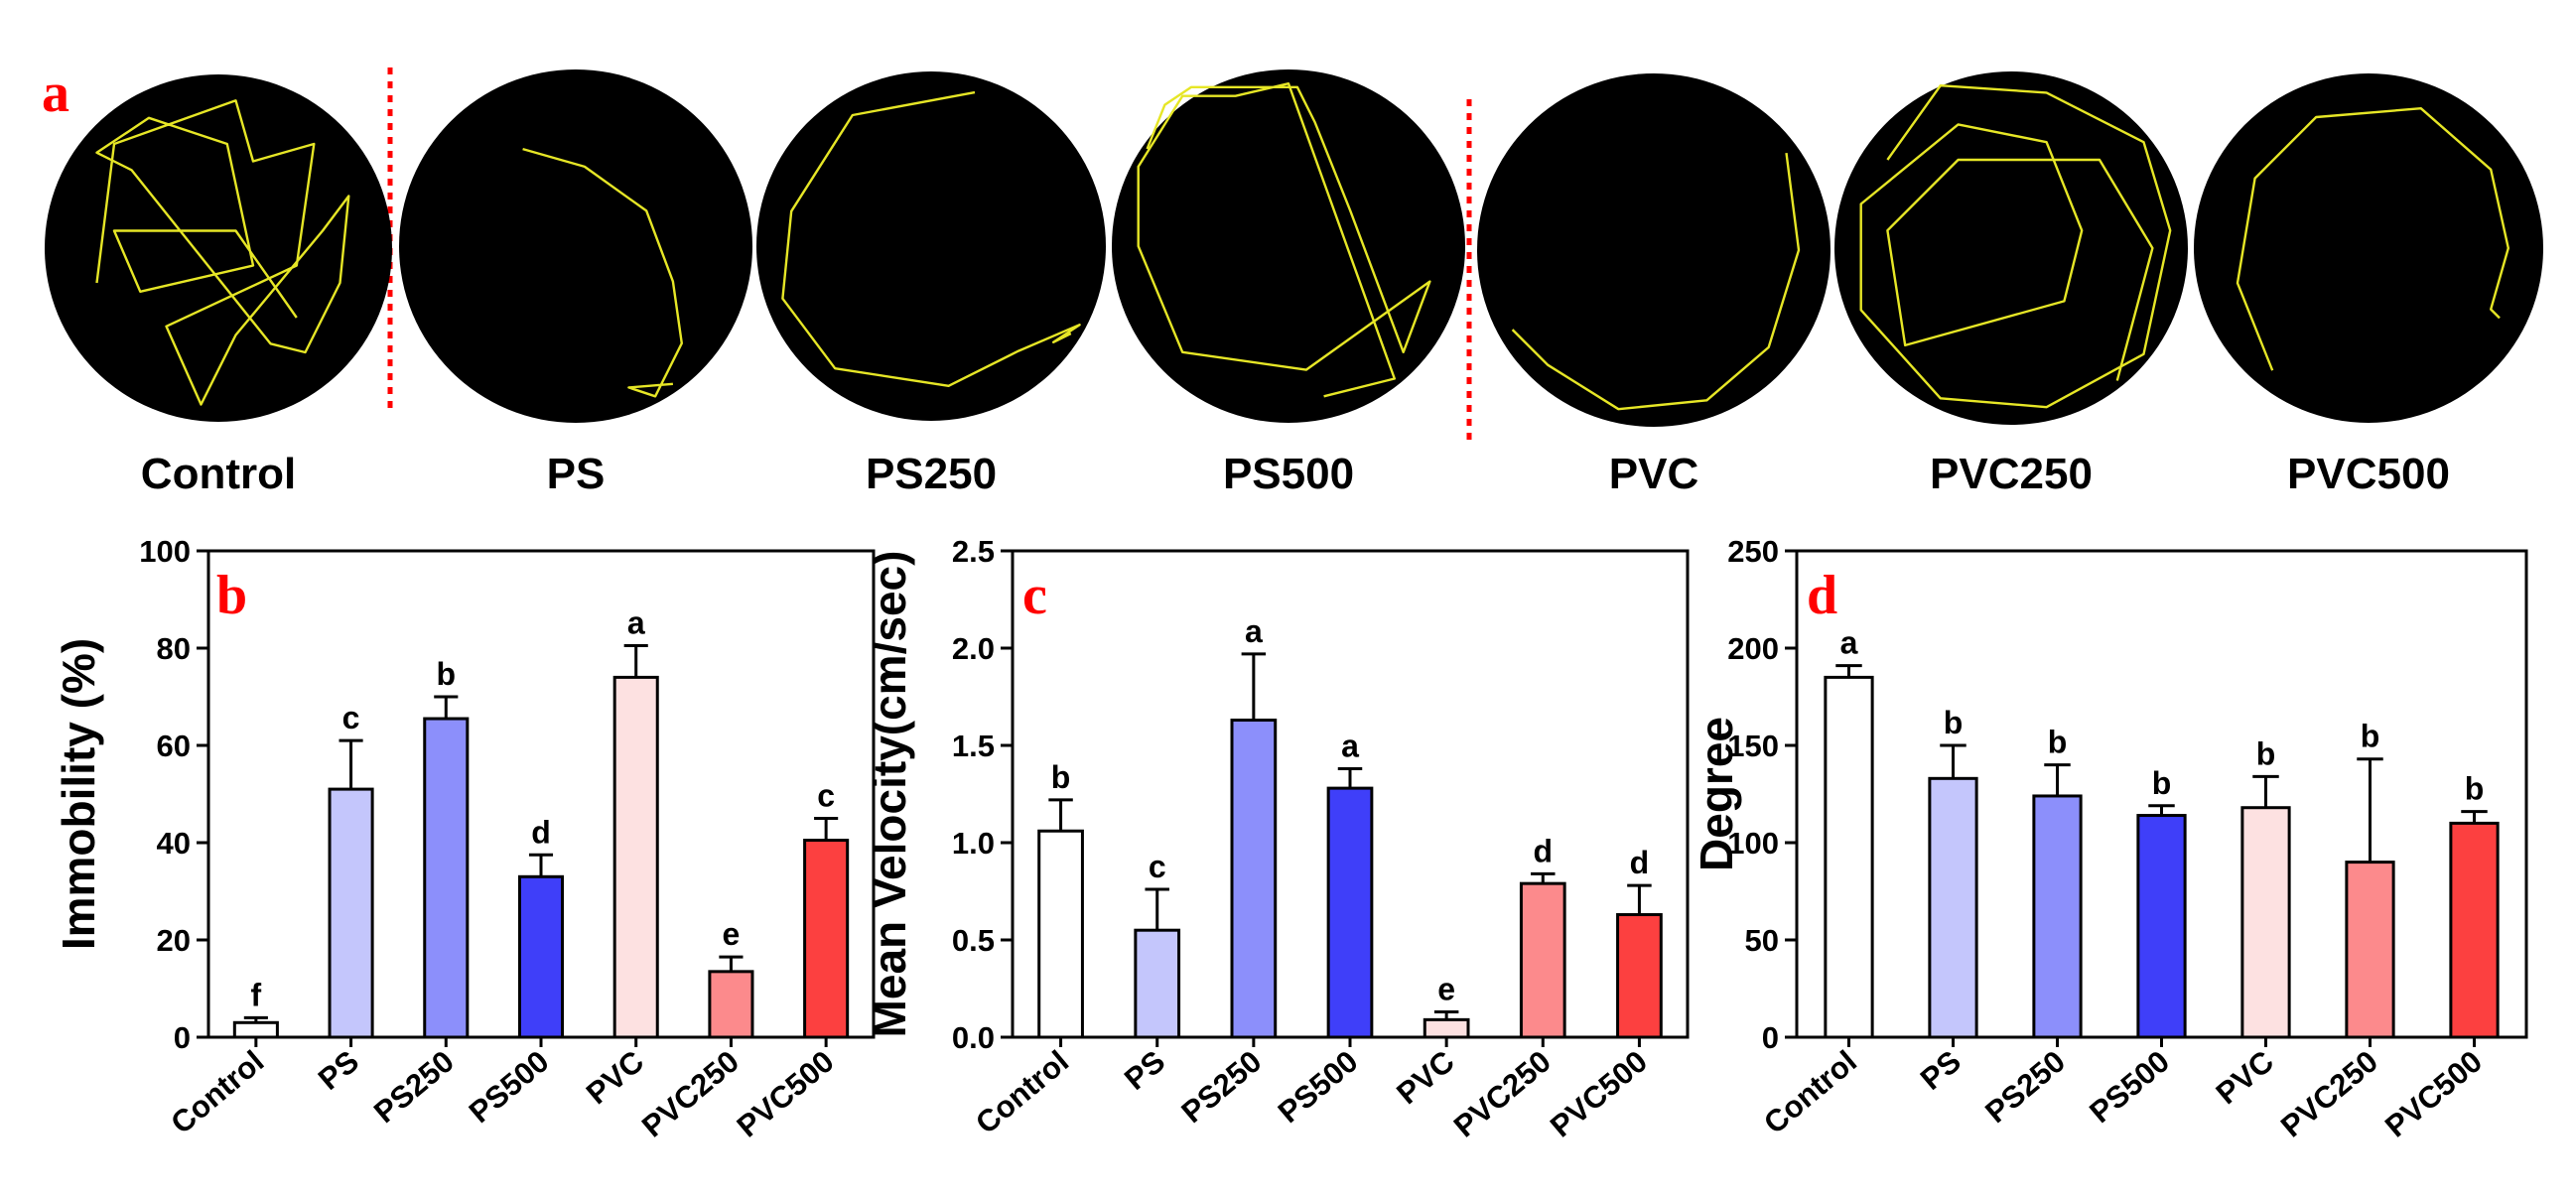  I want to click on bar-b-ps250, so click(447, 878).